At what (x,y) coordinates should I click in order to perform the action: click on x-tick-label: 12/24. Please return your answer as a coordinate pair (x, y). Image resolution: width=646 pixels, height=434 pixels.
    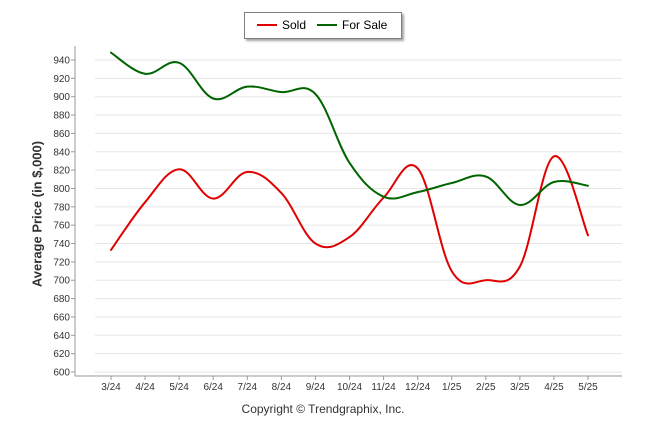
    Looking at the image, I should click on (417, 387).